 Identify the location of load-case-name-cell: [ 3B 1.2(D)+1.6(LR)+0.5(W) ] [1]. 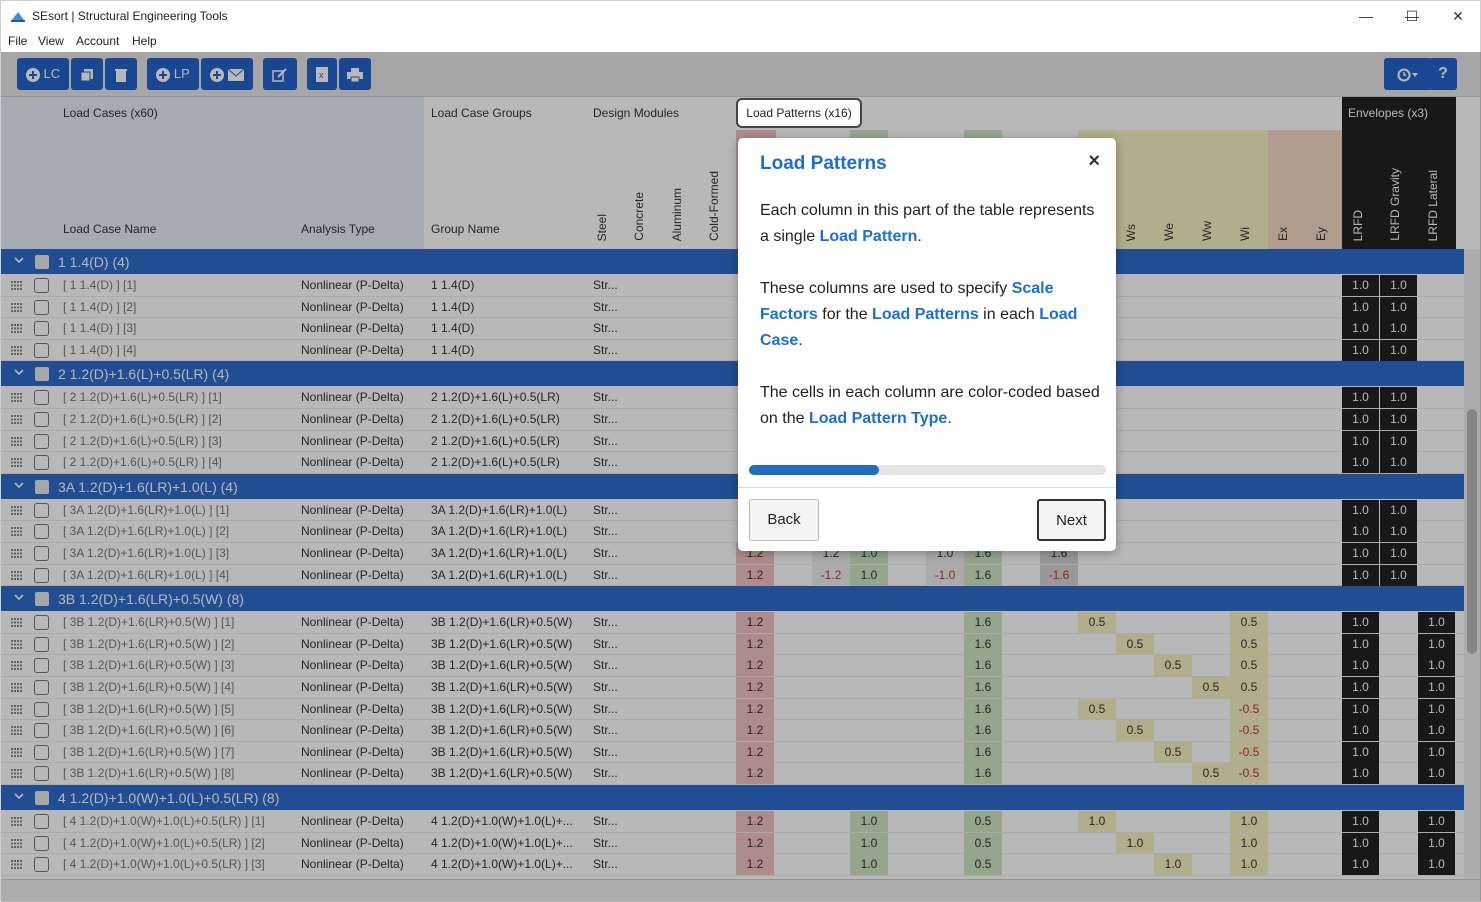
(149, 622).